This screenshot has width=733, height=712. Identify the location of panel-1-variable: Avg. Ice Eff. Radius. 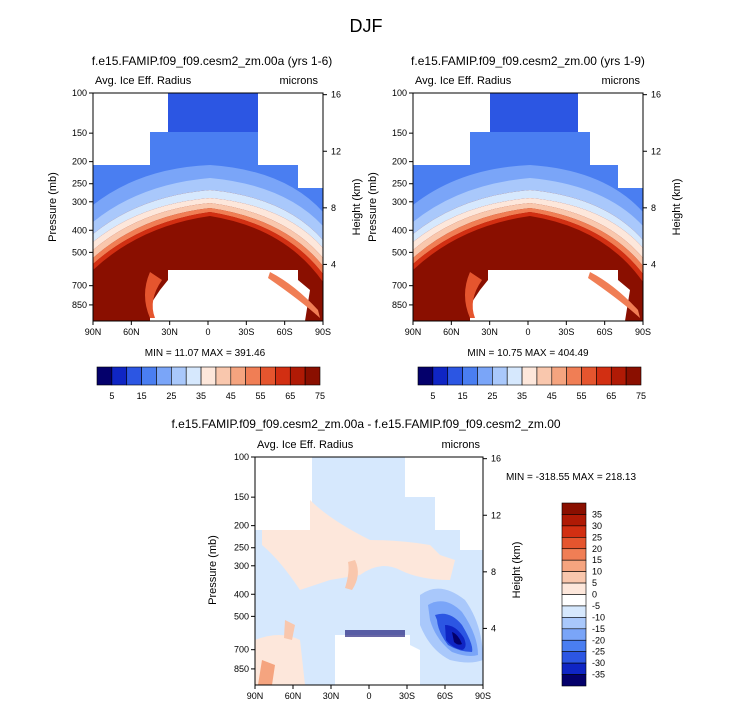
(143, 81).